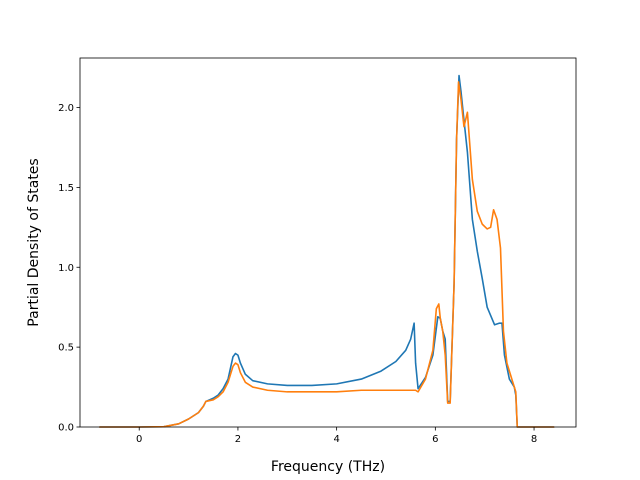 The height and width of the screenshot is (480, 640). What do you see at coordinates (238, 439) in the screenshot?
I see `x-tick-label: 2` at bounding box center [238, 439].